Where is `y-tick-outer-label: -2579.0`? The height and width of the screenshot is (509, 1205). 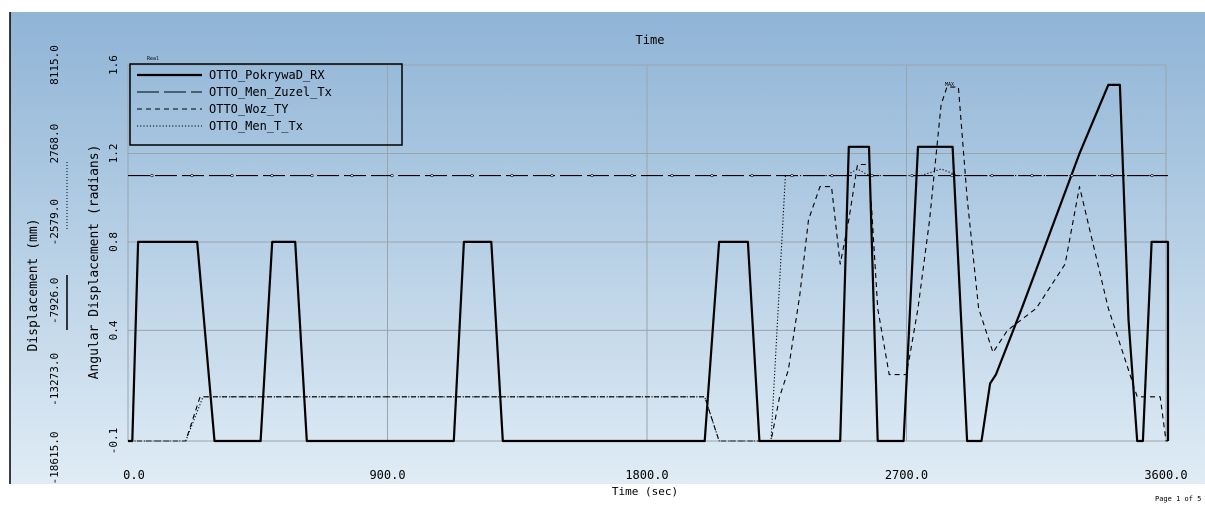 y-tick-outer-label: -2579.0 is located at coordinates (54, 222).